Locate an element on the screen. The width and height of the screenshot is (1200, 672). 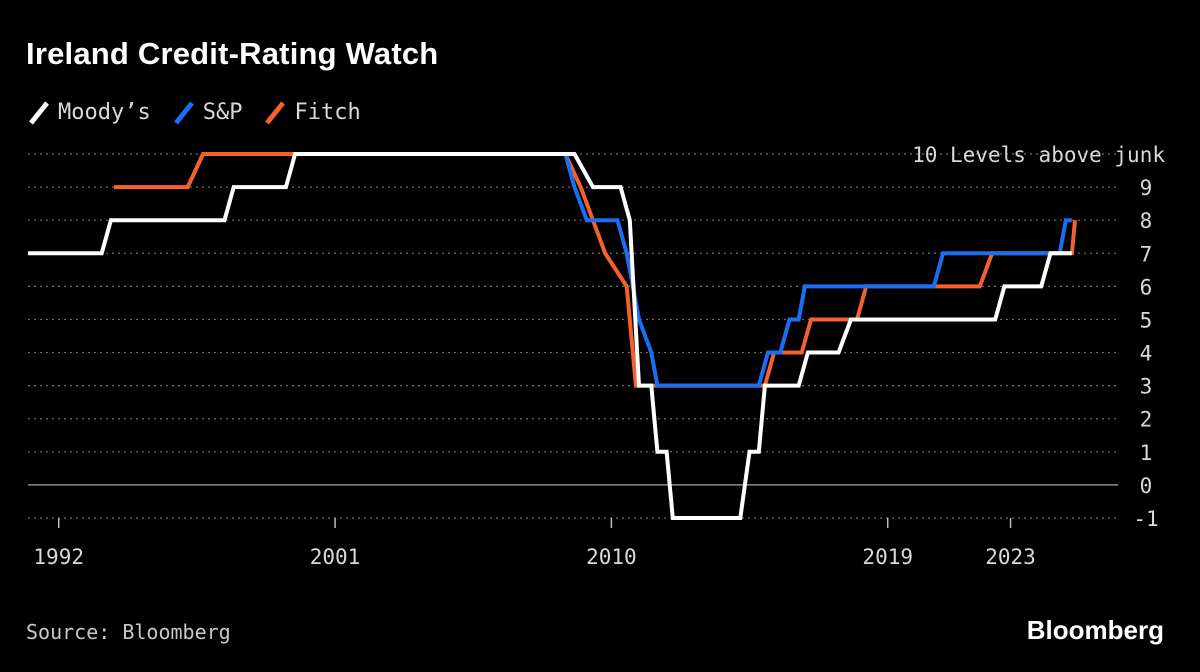
y-tick-label: 8 is located at coordinates (1146, 221).